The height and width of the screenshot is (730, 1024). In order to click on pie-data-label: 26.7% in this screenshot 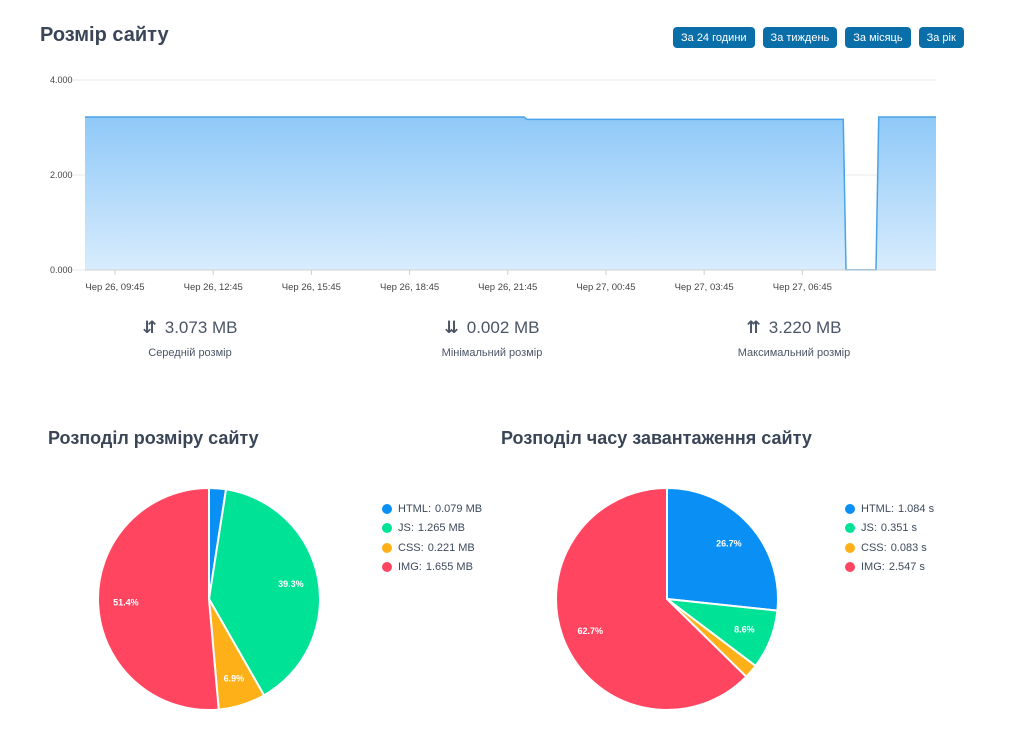, I will do `click(729, 543)`.